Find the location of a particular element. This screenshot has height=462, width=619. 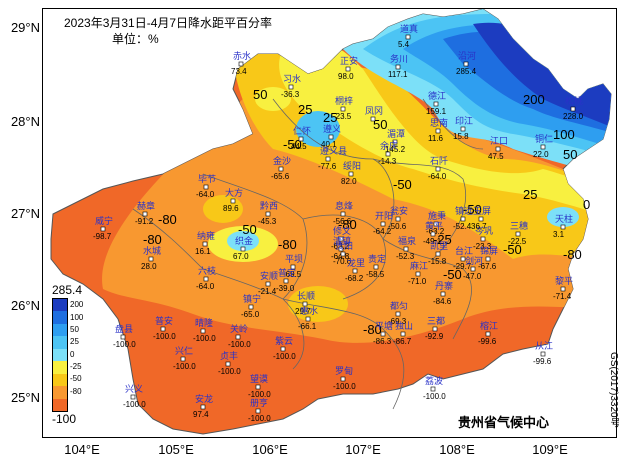

station-name: 黔西 is located at coordinates (269, 205).